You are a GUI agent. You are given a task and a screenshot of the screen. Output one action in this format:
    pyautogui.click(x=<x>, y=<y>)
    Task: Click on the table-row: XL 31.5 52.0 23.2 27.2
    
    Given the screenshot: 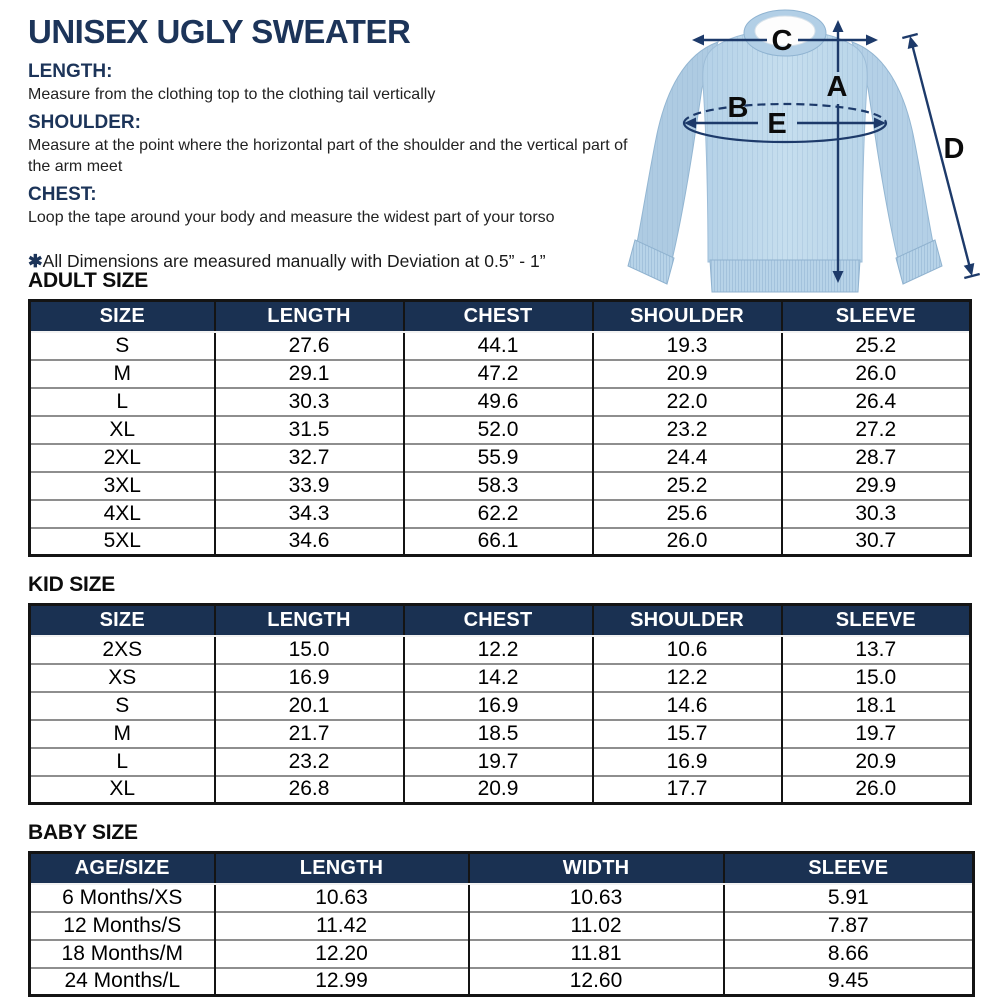 What is the action you would take?
    pyautogui.click(x=500, y=429)
    